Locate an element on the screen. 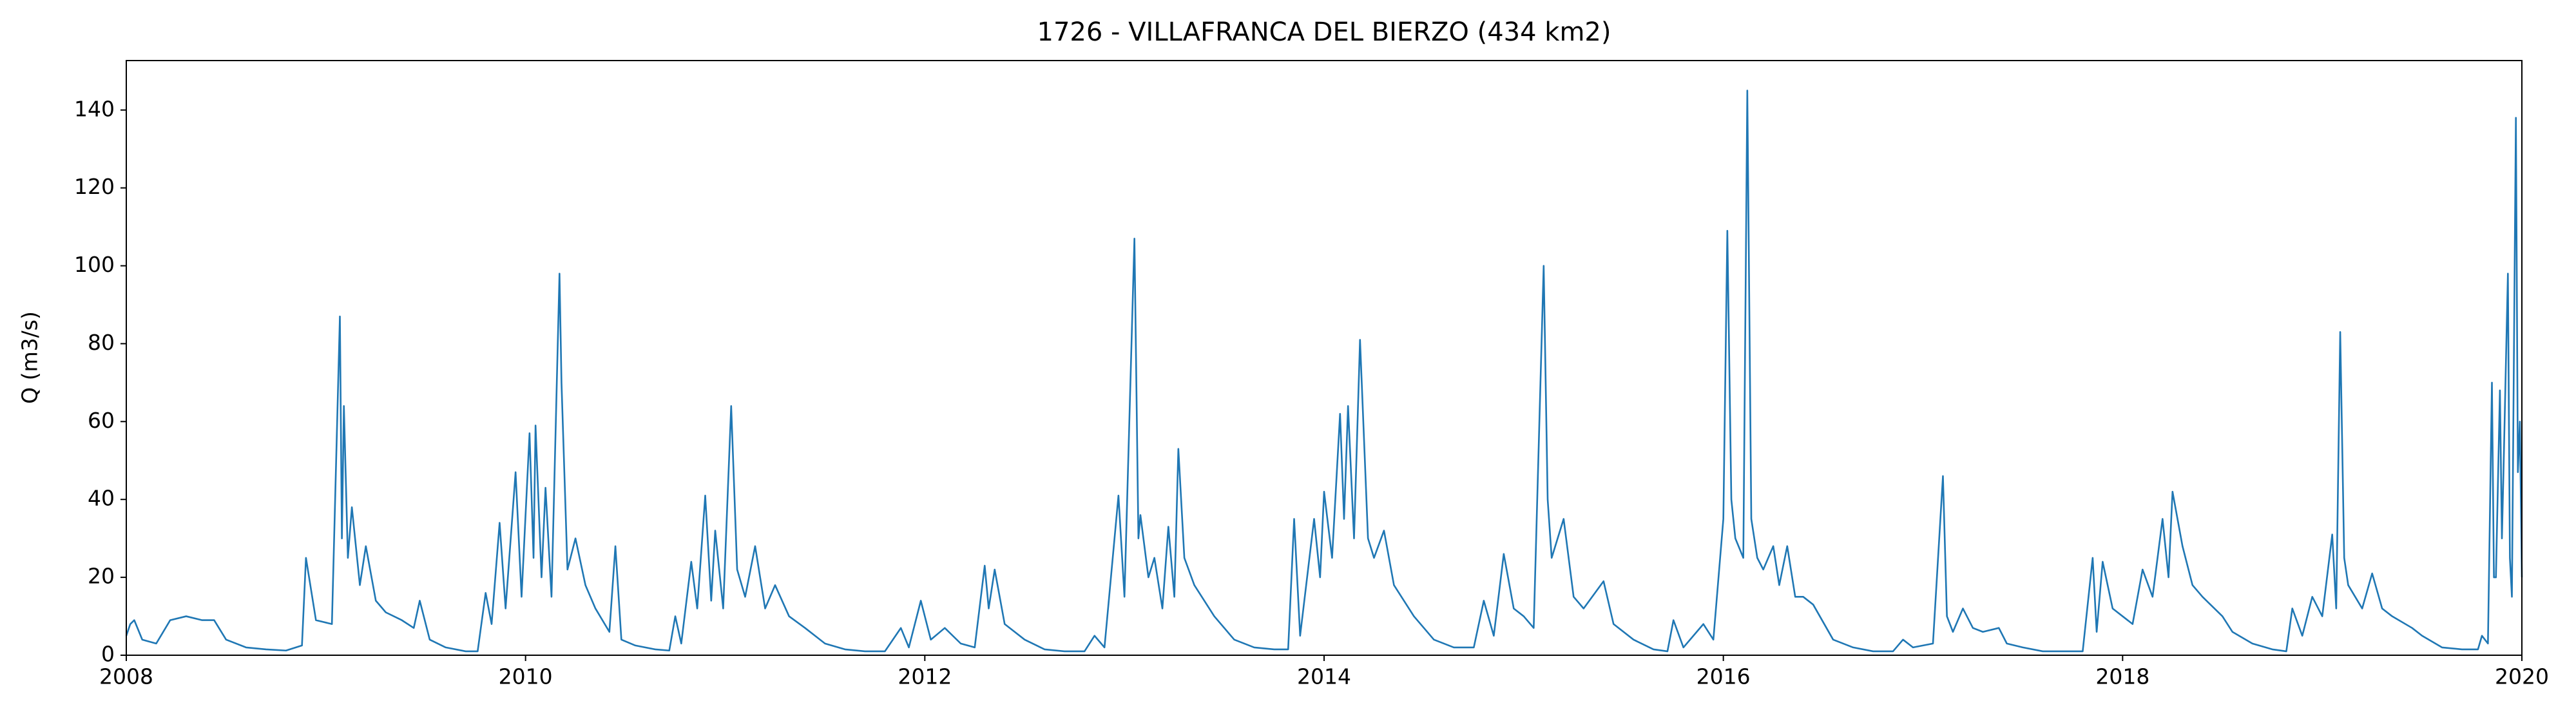 The height and width of the screenshot is (719, 2576). x-tick-label: 2010 is located at coordinates (526, 676).